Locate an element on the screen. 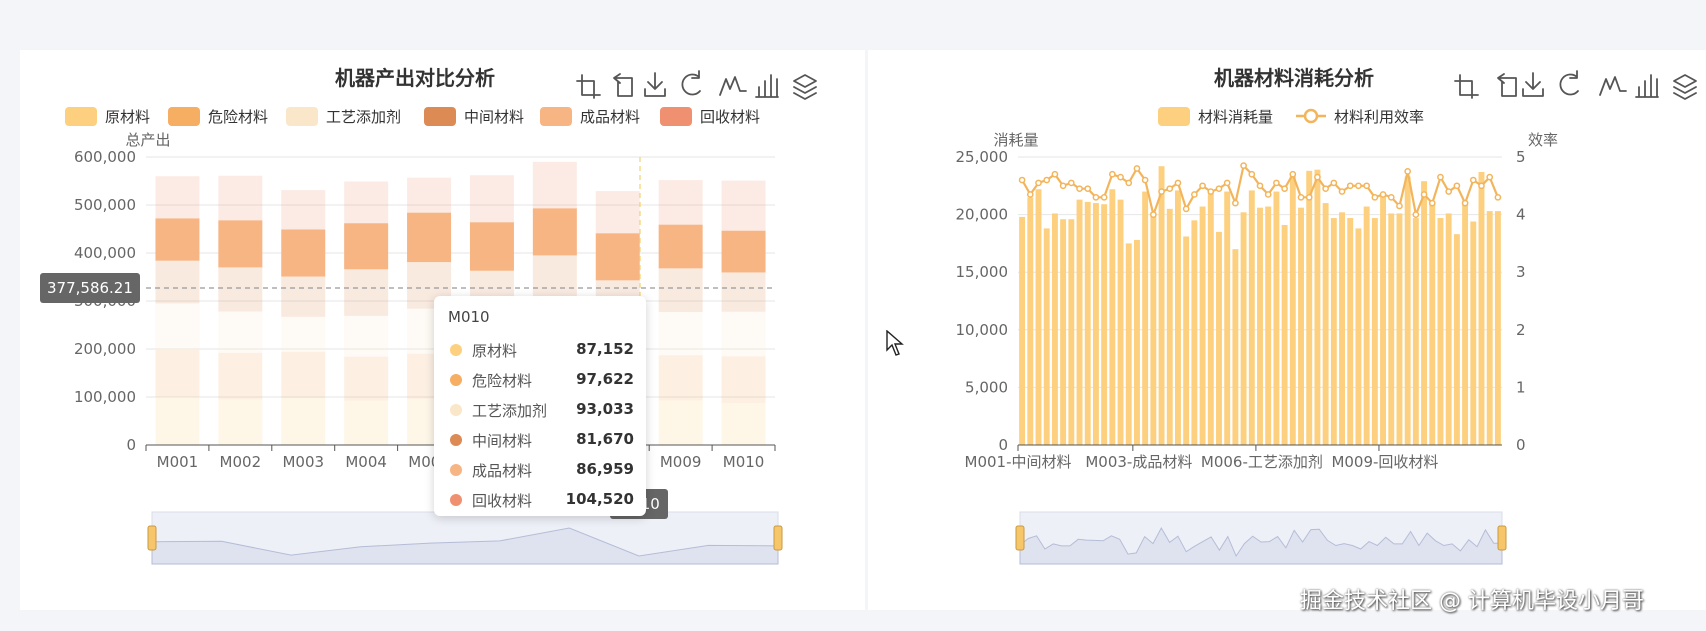 The width and height of the screenshot is (1706, 631). legend-label: 材料消耗量 is located at coordinates (1235, 117).